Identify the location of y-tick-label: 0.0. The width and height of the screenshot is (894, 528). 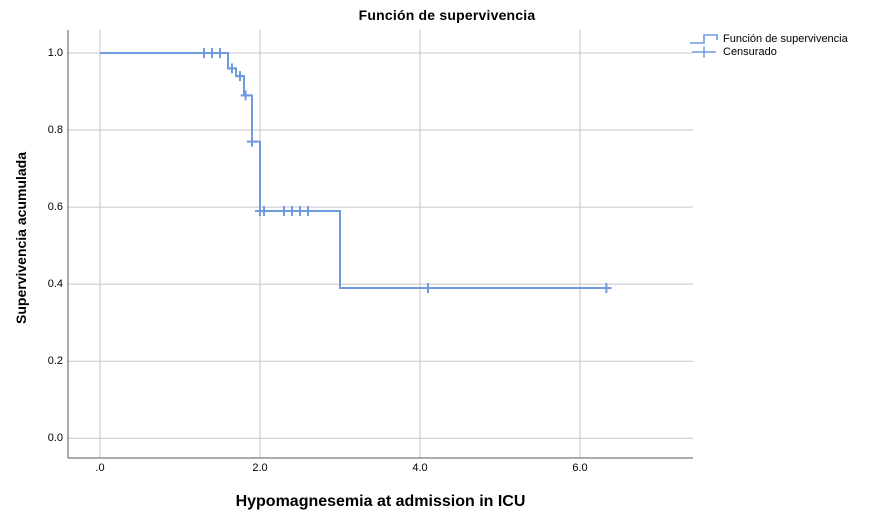
(55, 438).